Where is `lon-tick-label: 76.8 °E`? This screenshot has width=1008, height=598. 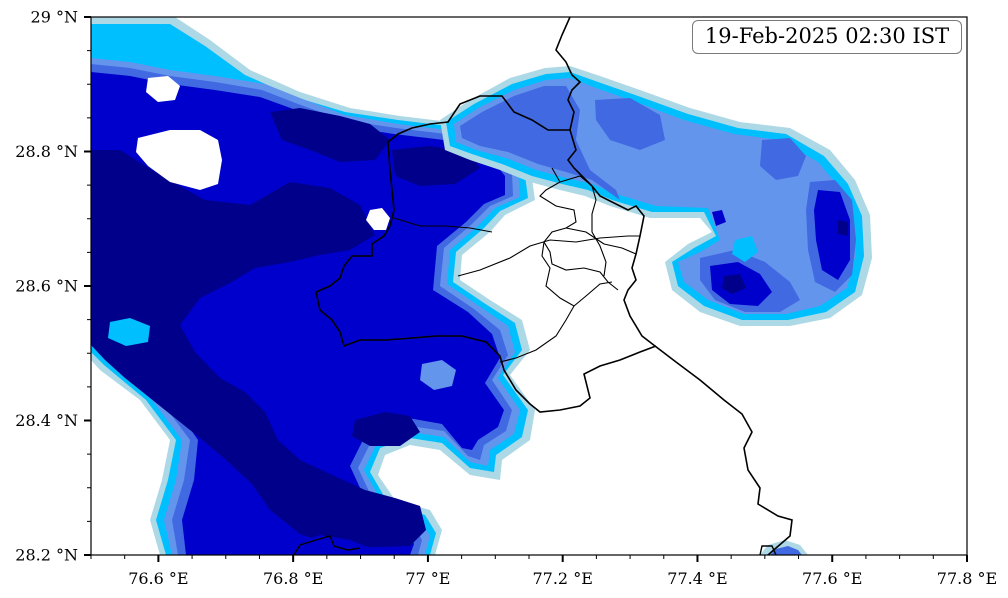
lon-tick-label: 76.8 °E is located at coordinates (293, 578).